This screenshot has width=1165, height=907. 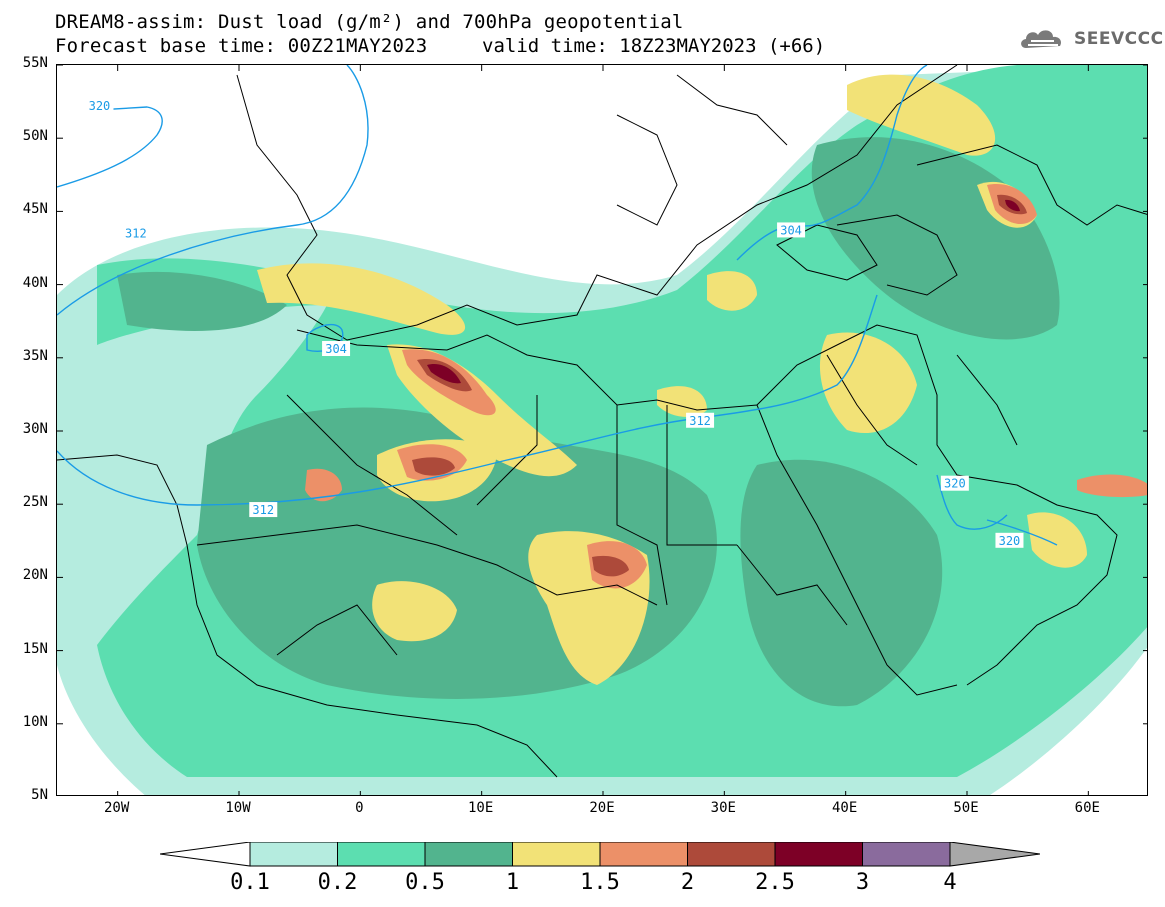 What do you see at coordinates (35, 648) in the screenshot?
I see `lat-tick-label: 15N` at bounding box center [35, 648].